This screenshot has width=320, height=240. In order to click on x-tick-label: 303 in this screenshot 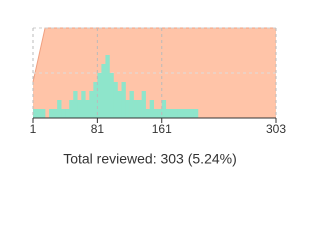, I will do `click(276, 129)`.